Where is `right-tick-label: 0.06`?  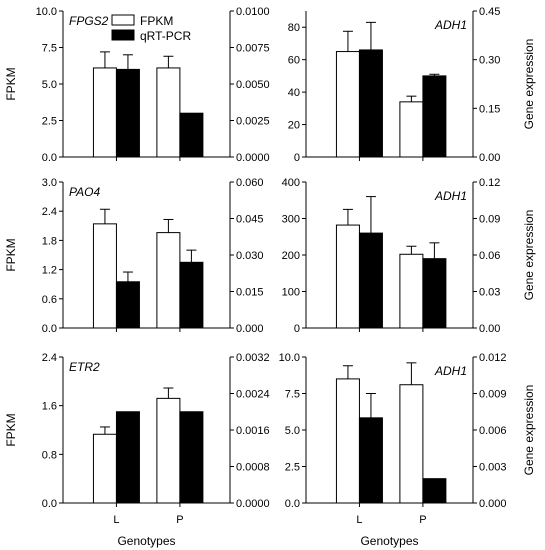
right-tick-label: 0.06 is located at coordinates (489, 256).